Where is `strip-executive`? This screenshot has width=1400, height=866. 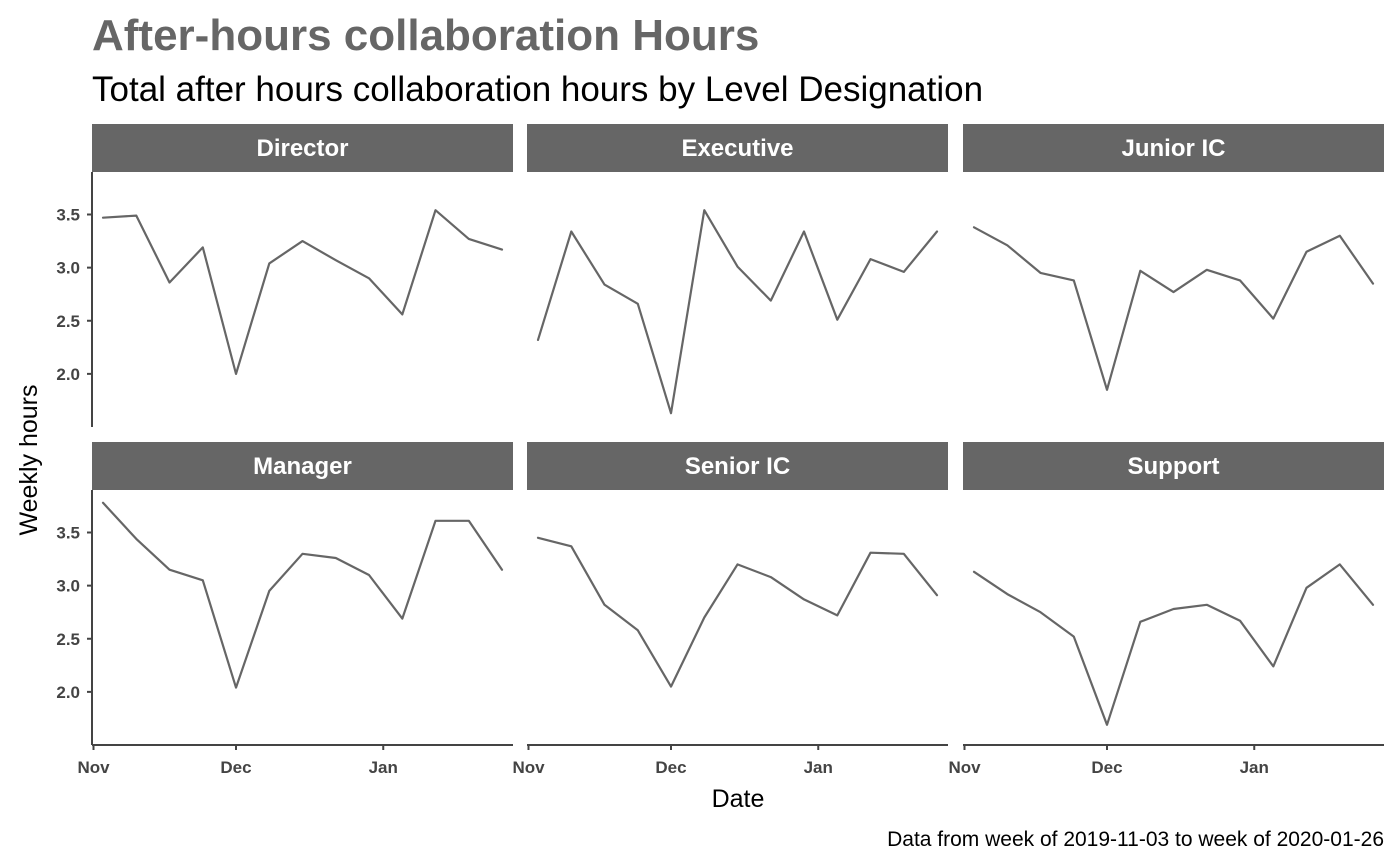 strip-executive is located at coordinates (737, 148).